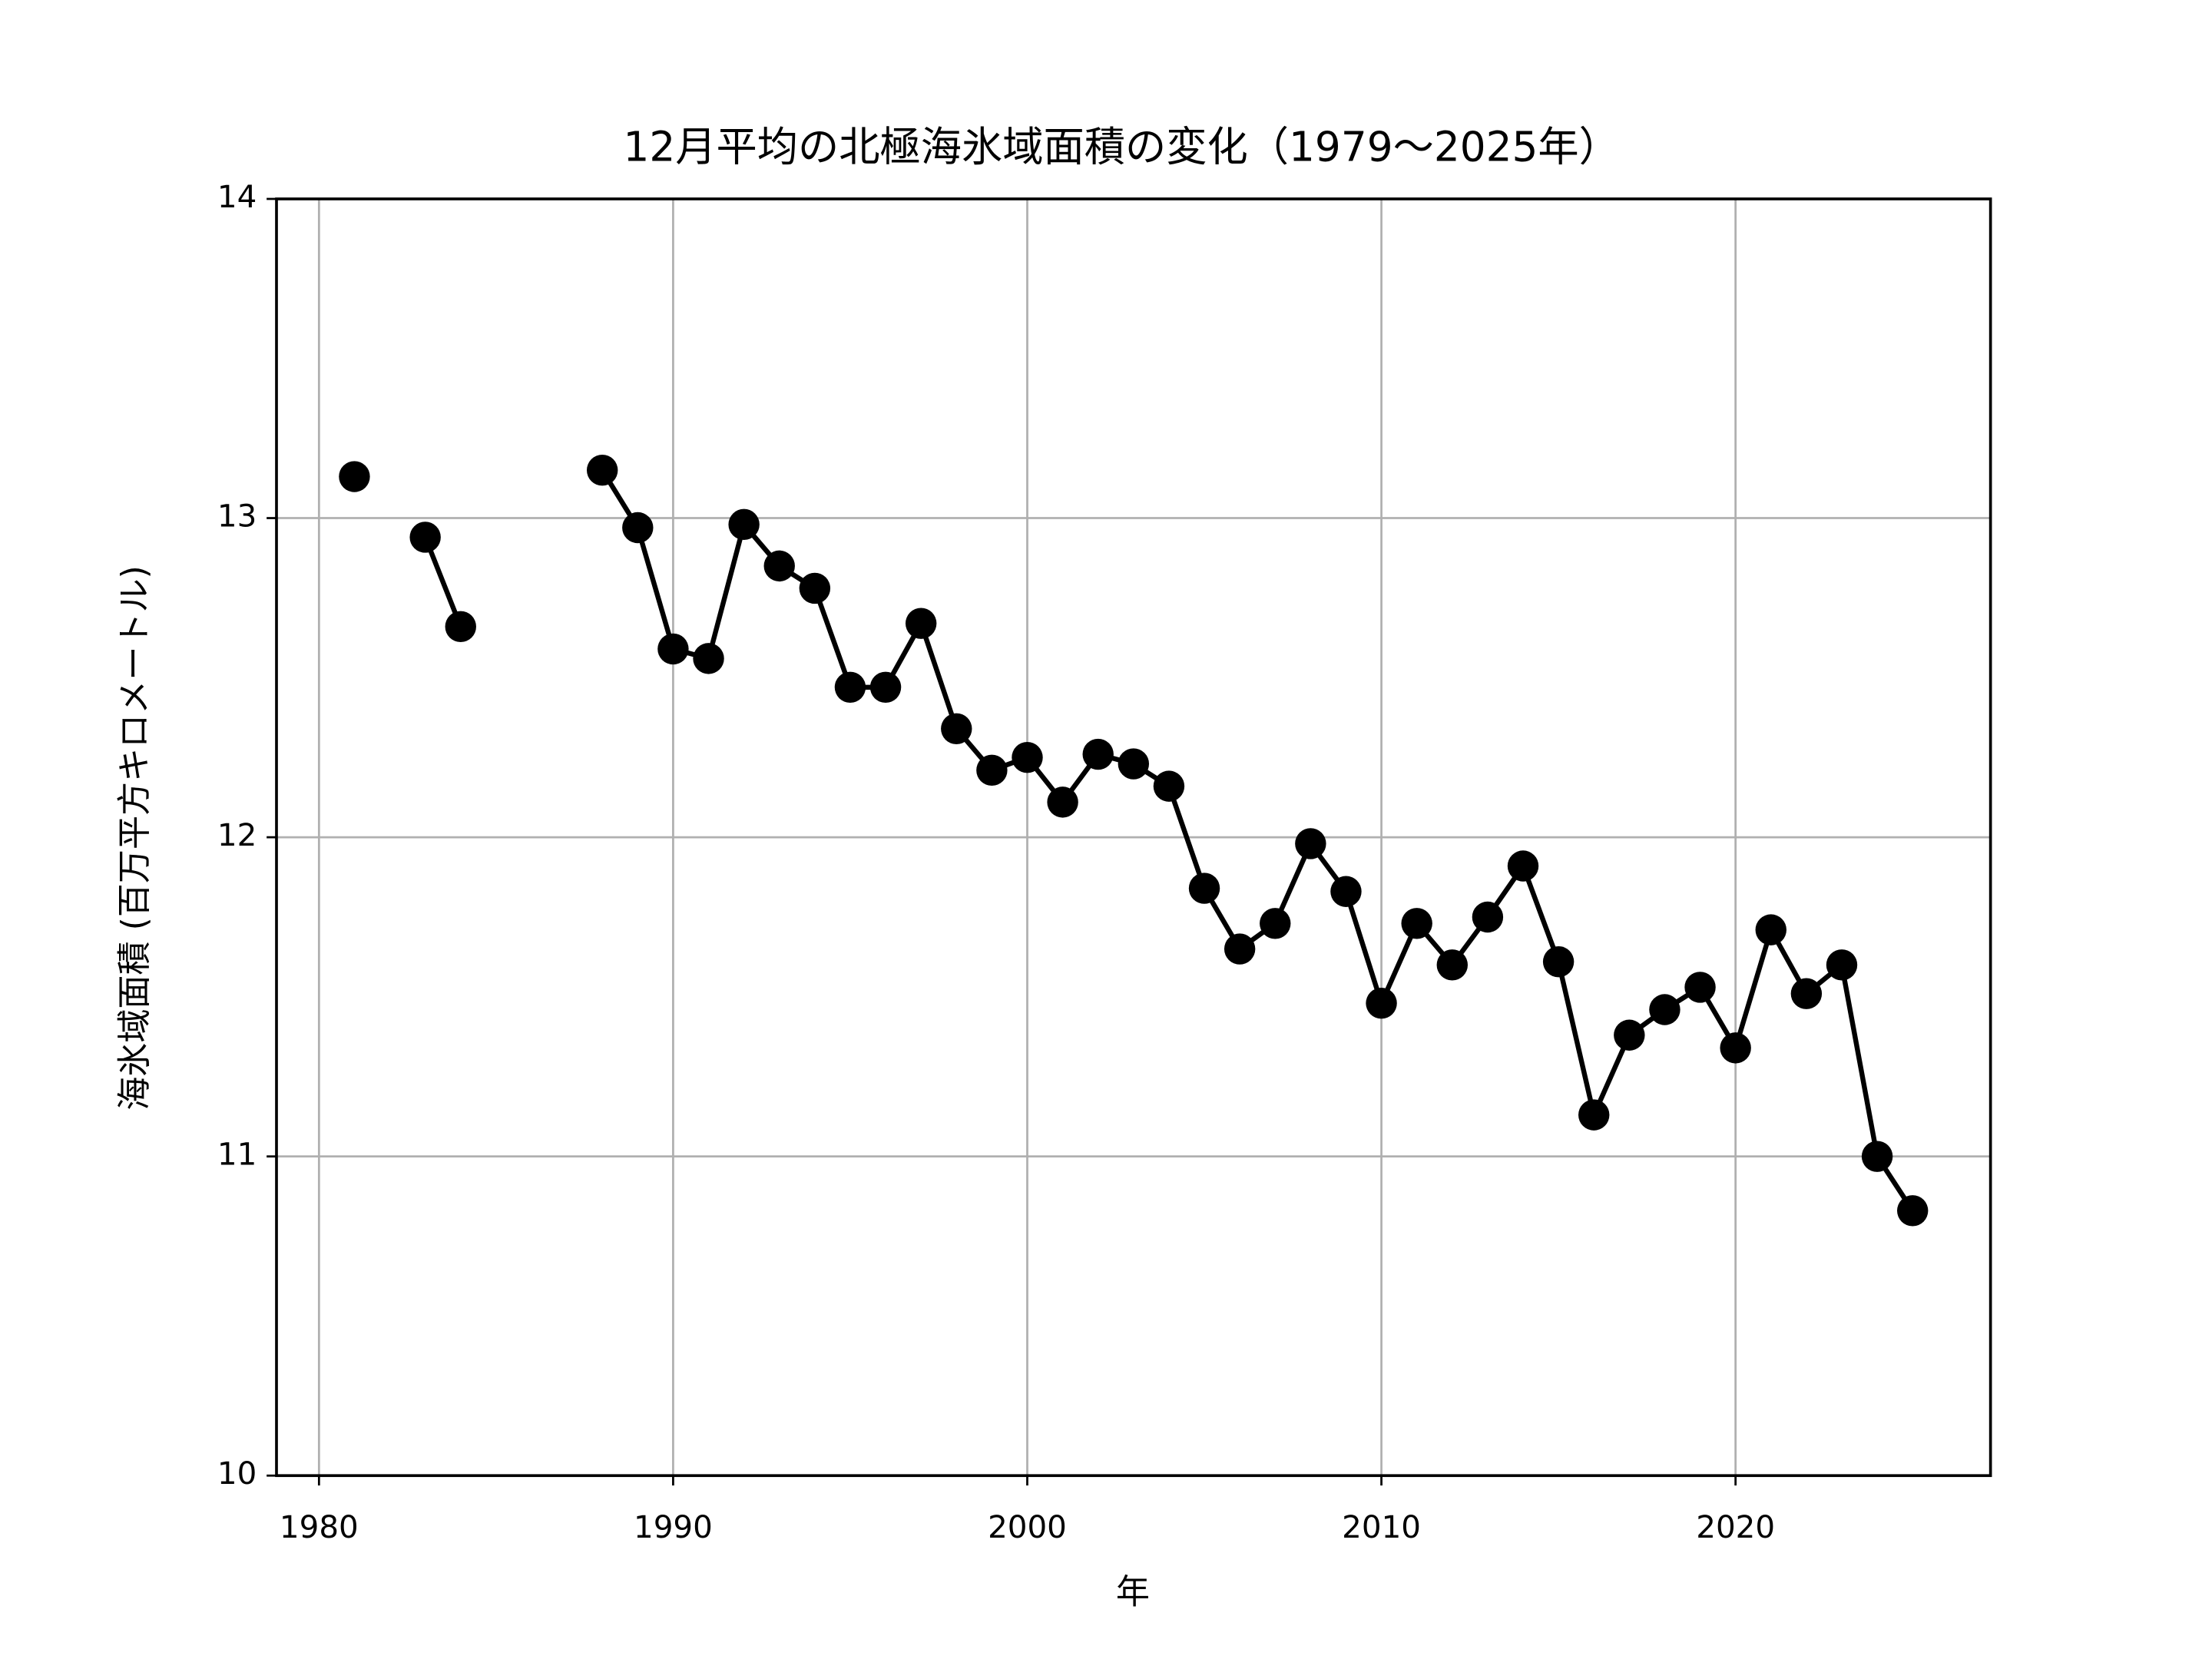  What do you see at coordinates (237, 1474) in the screenshot?
I see `y-tick-label: 10` at bounding box center [237, 1474].